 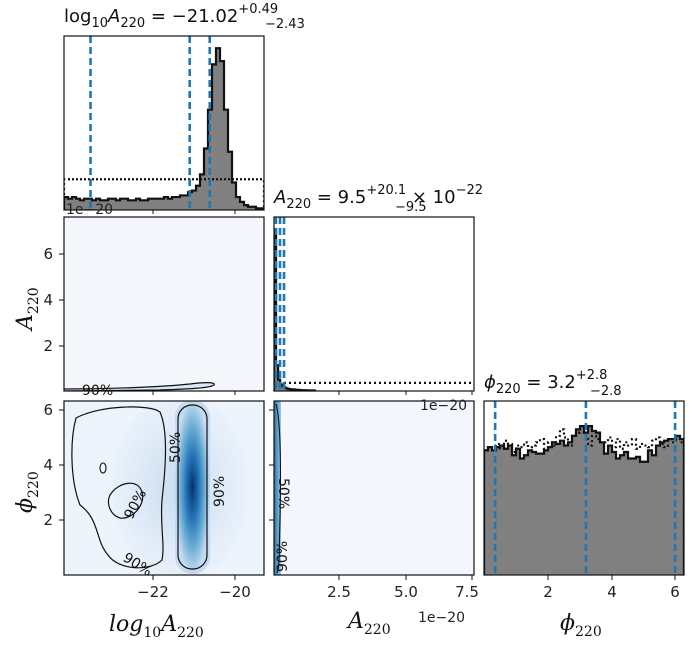 What do you see at coordinates (220, 491) in the screenshot?
I see `contour-label-90-c: 90%` at bounding box center [220, 491].